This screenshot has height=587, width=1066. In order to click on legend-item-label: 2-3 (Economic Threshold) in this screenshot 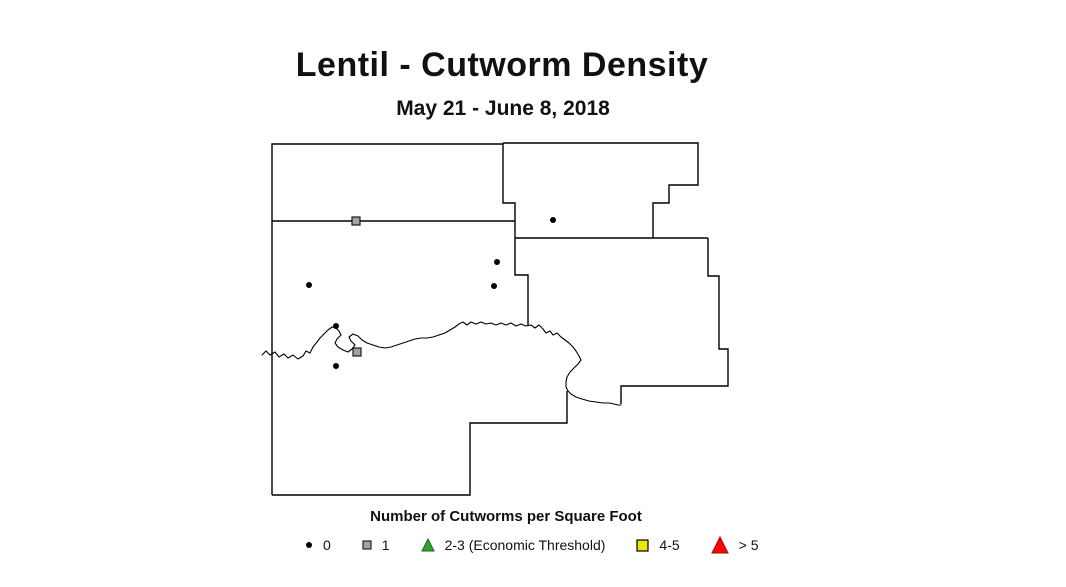, I will do `click(525, 545)`.